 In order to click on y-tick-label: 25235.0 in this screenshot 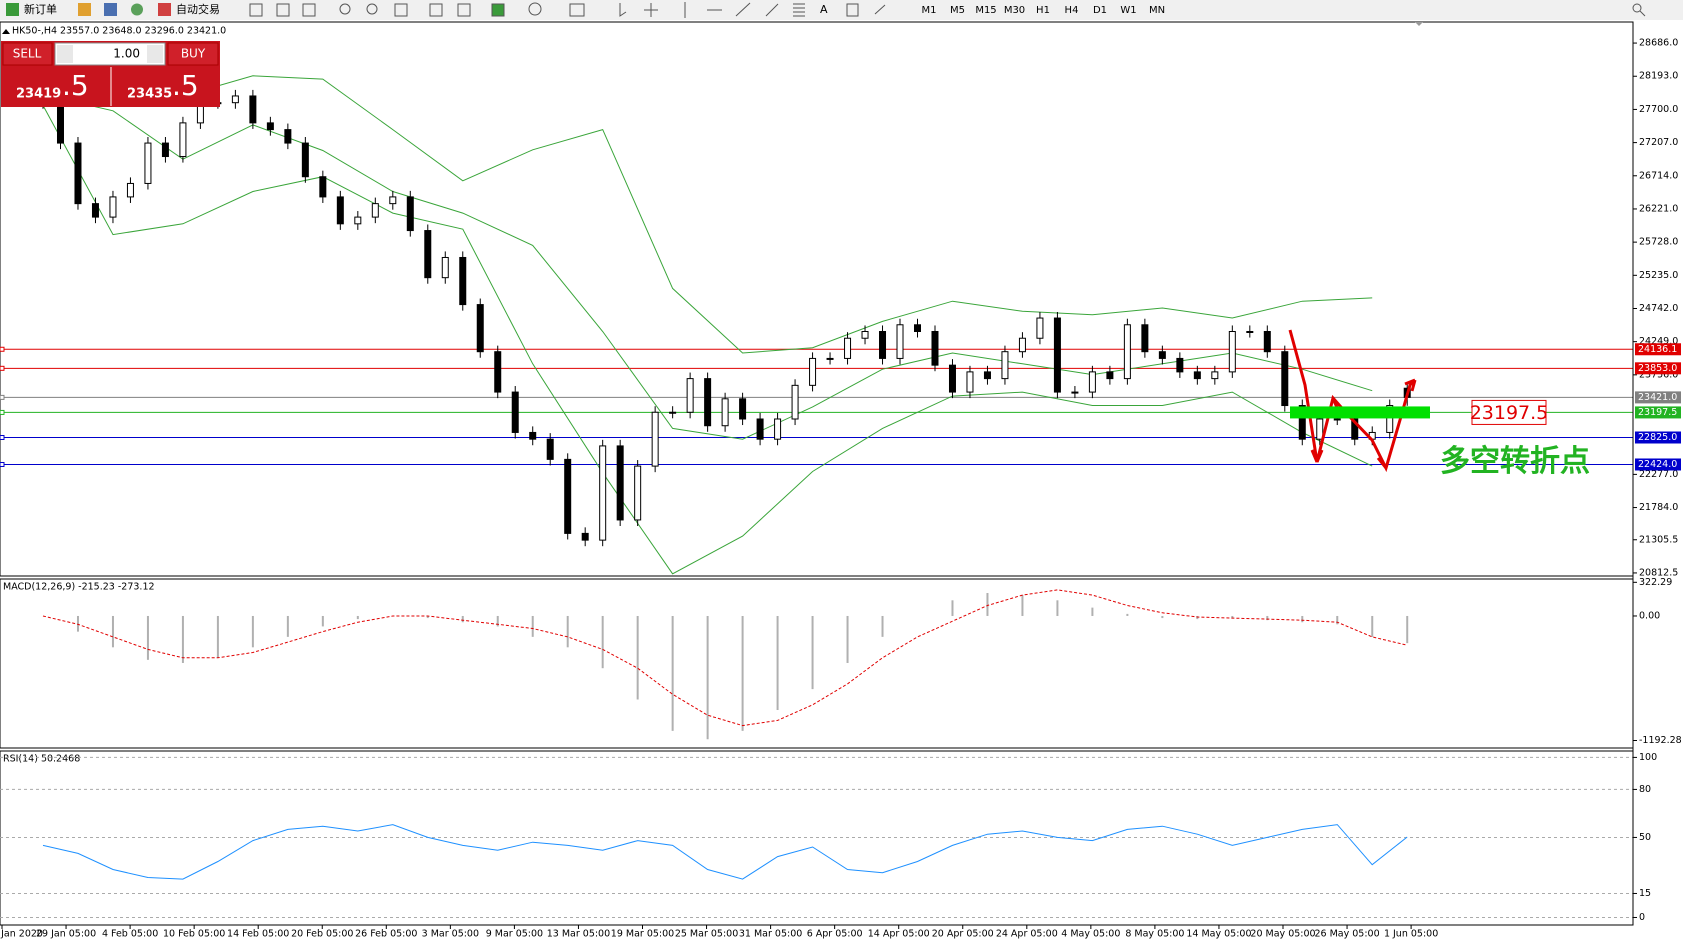, I will do `click(1658, 275)`.